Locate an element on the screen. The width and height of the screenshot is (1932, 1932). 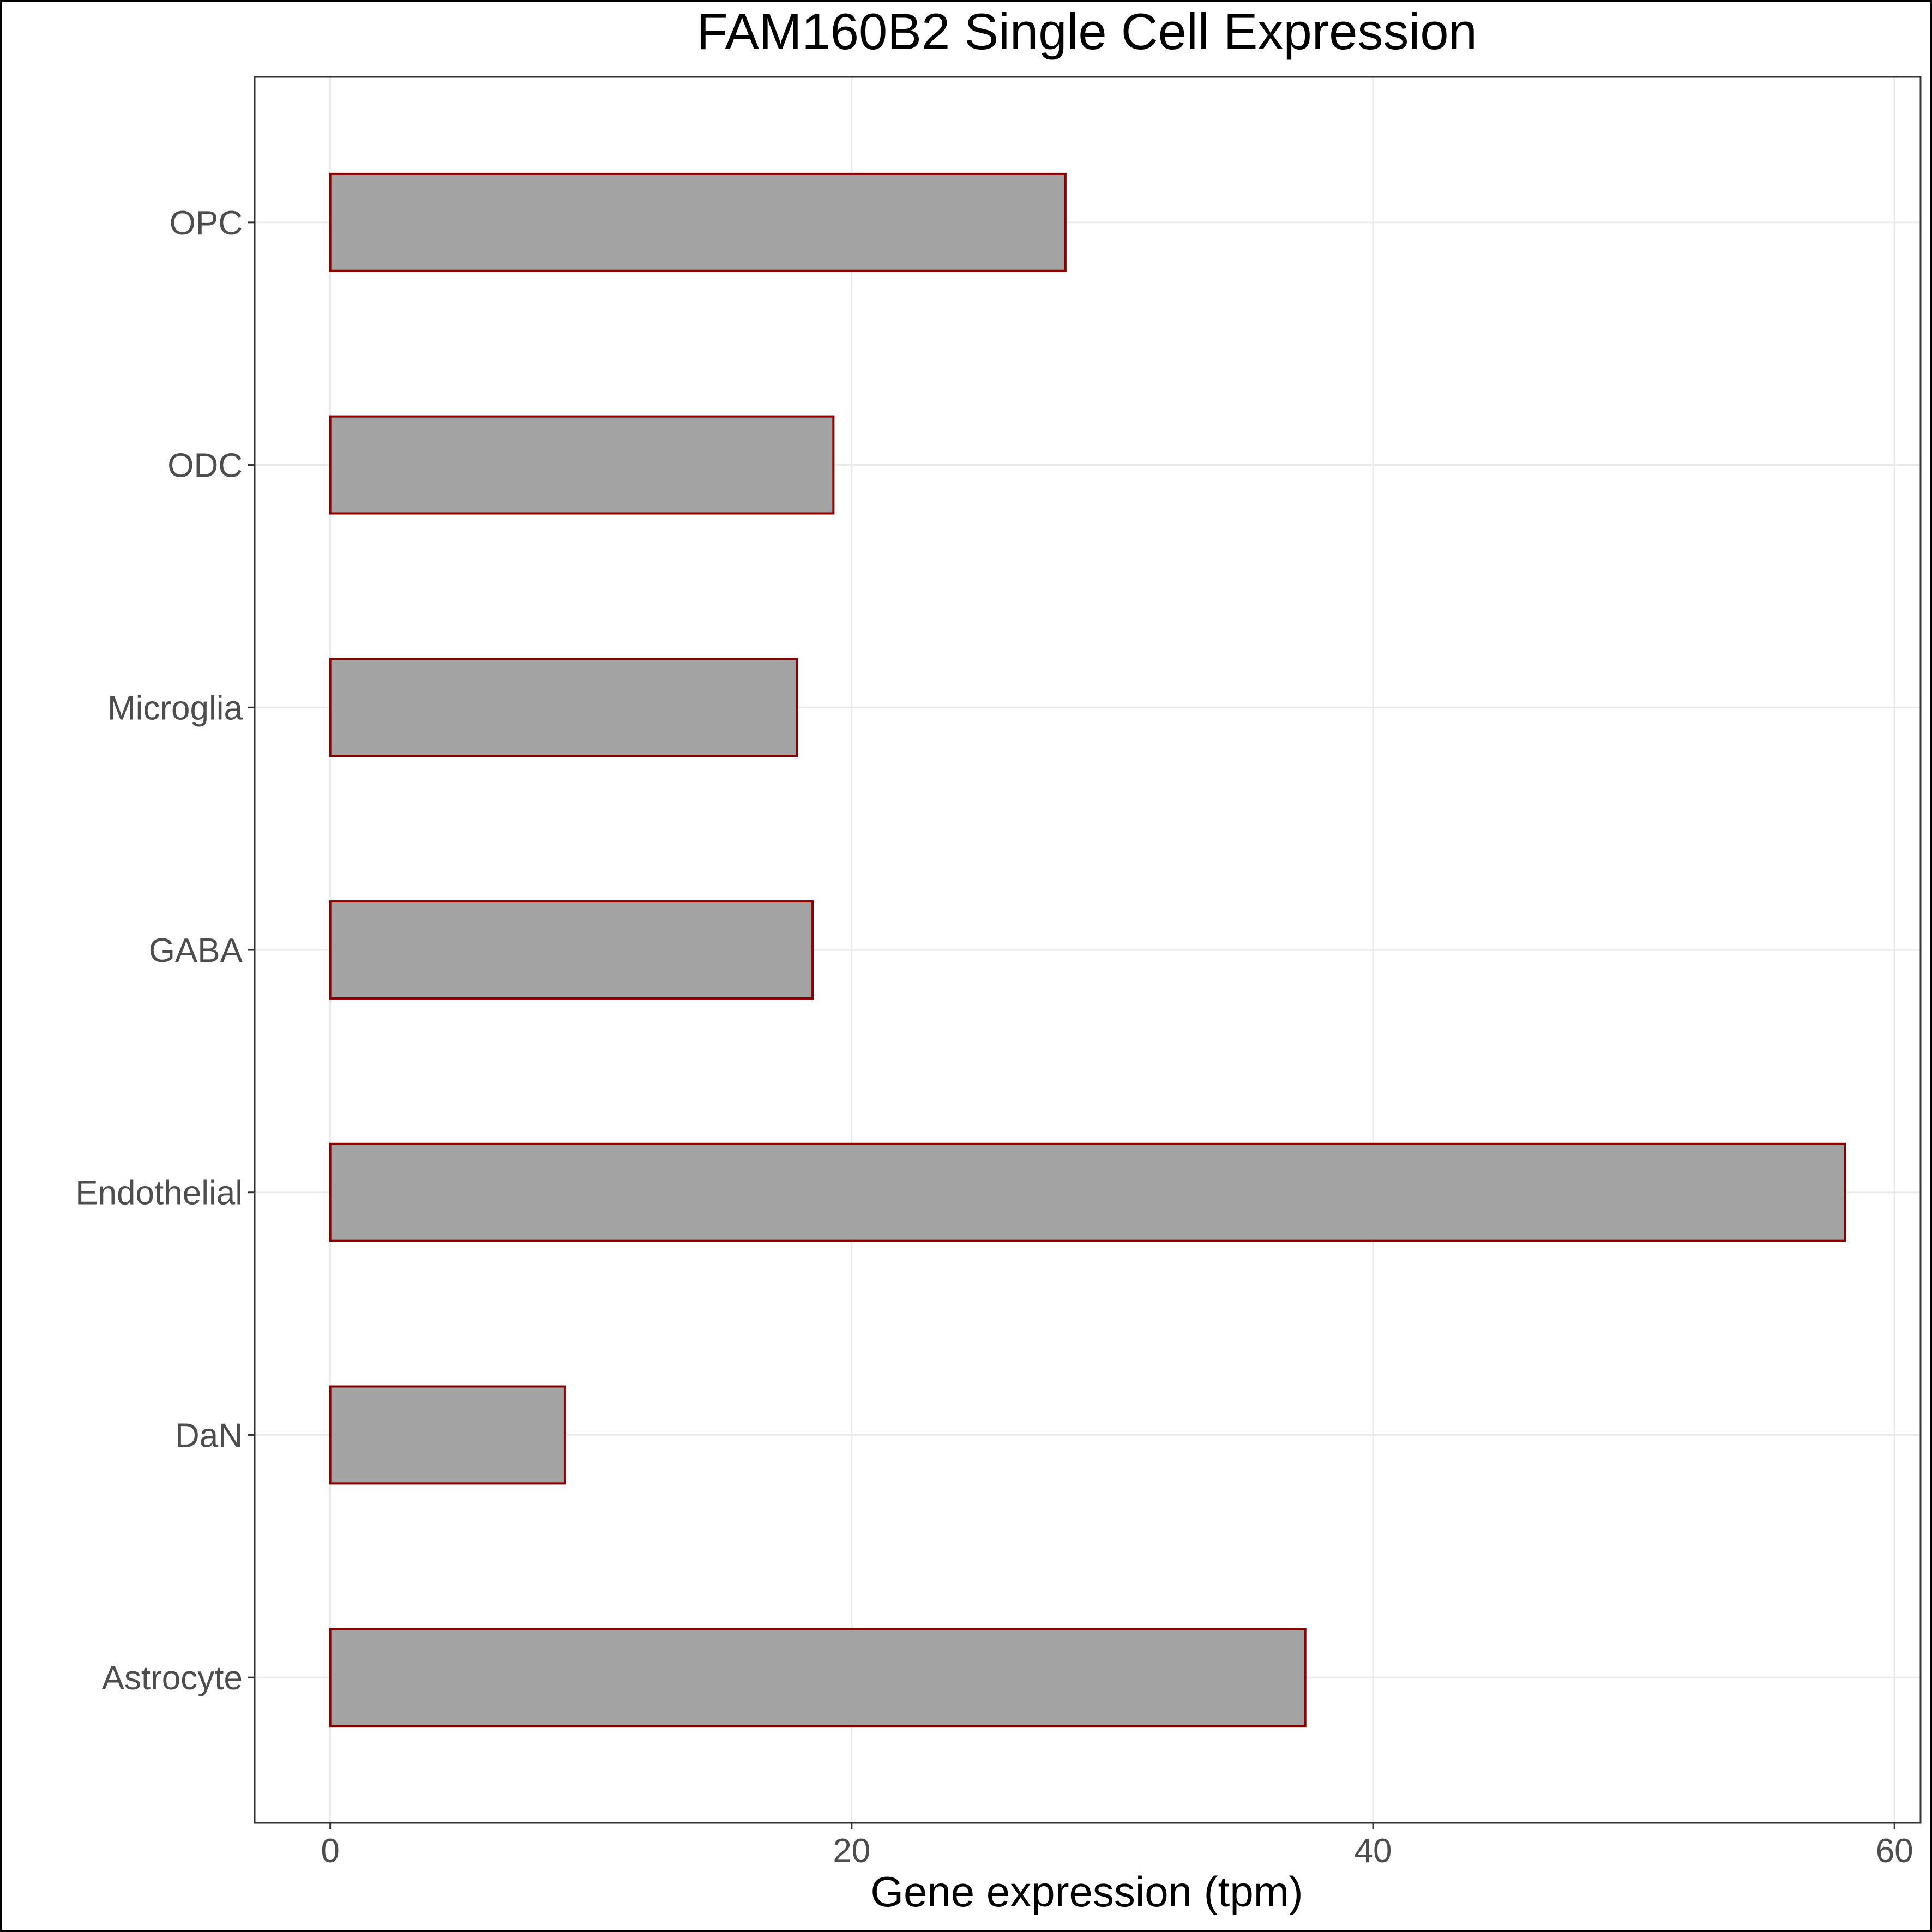
y-tick-label: OPC is located at coordinates (206, 223).